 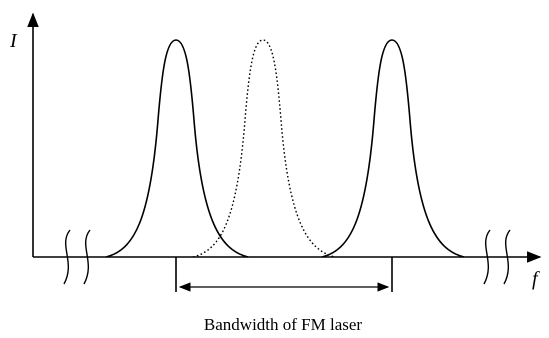 I want to click on bandwidth-bracket, so click(x=284, y=274).